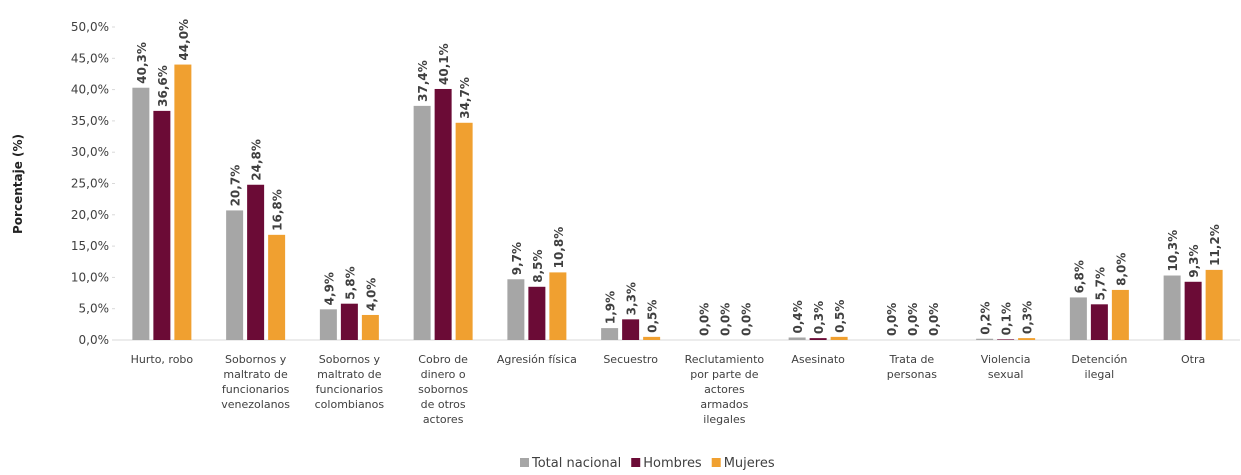  Describe the element at coordinates (94, 340) in the screenshot. I see `y-tick-label: 0,0%` at that location.